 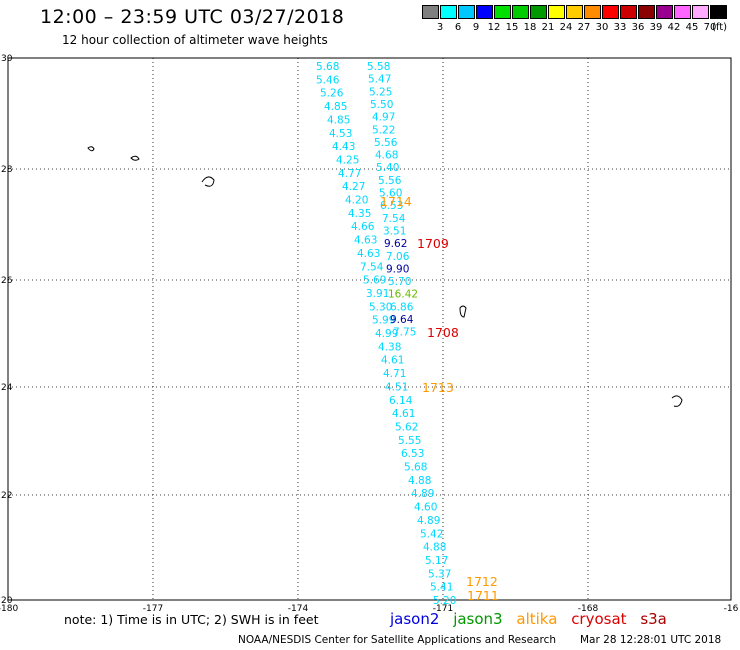 What do you see at coordinates (476, 27) in the screenshot?
I see `legend-label: 9` at bounding box center [476, 27].